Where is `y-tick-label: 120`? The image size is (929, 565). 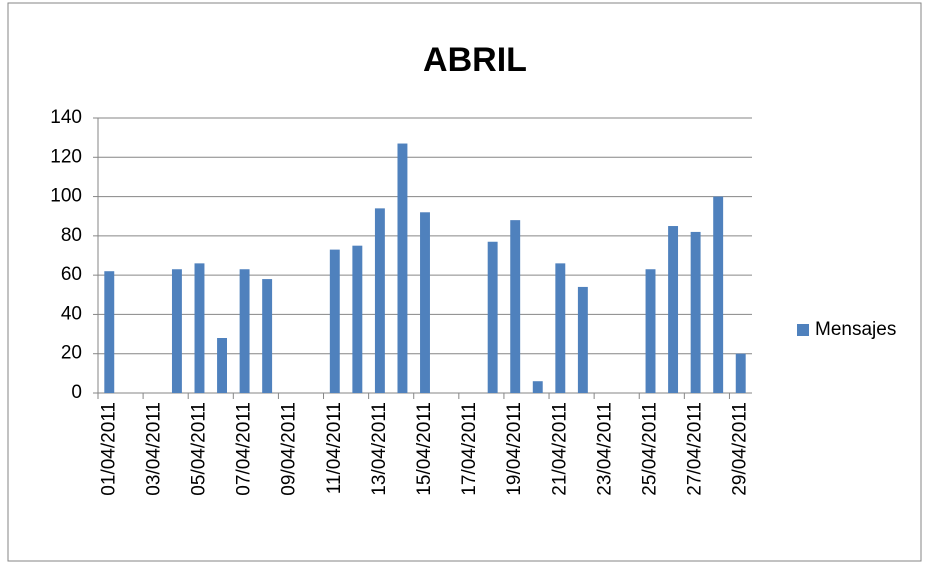 y-tick-label: 120 is located at coordinates (66, 156).